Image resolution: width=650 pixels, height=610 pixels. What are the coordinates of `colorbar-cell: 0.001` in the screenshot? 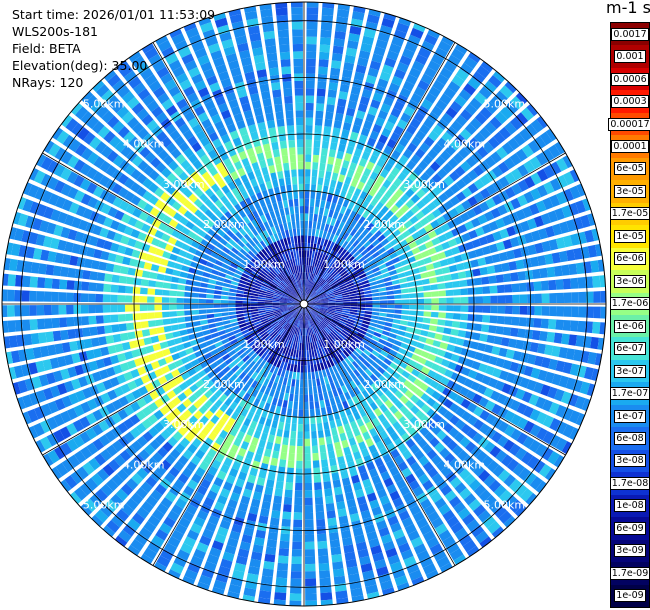 It's located at (630, 56).